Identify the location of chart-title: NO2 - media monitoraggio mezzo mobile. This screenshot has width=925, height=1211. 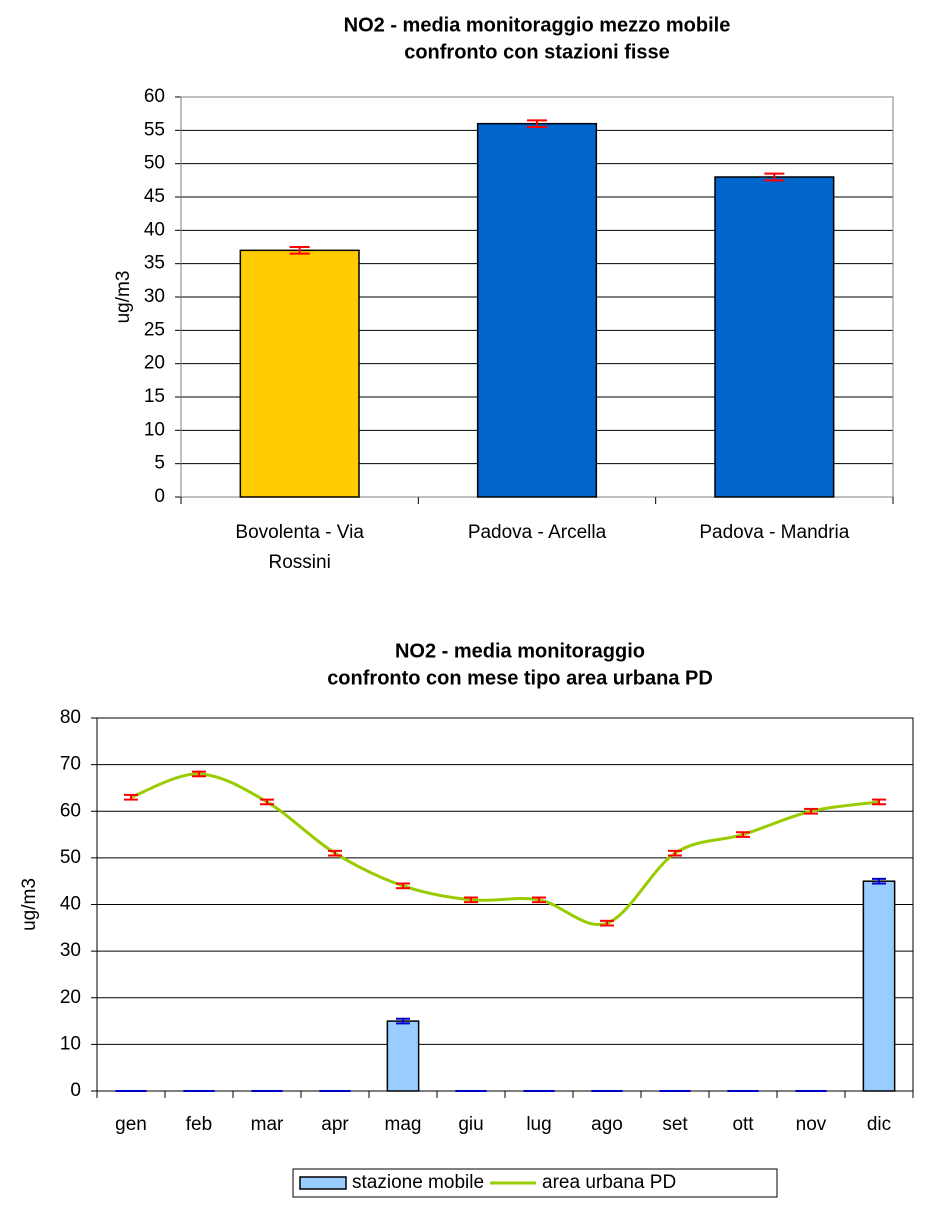
(537, 25).